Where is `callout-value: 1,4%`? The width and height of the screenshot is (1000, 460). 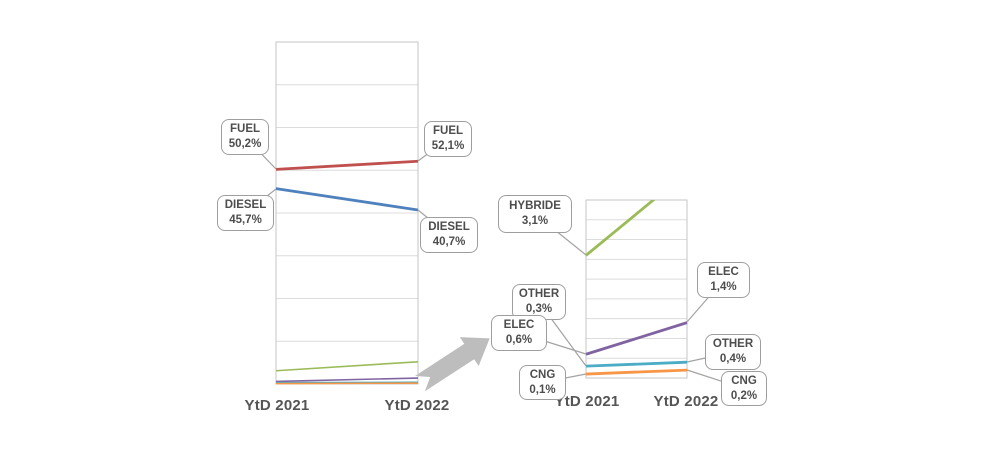
callout-value: 1,4% is located at coordinates (723, 287).